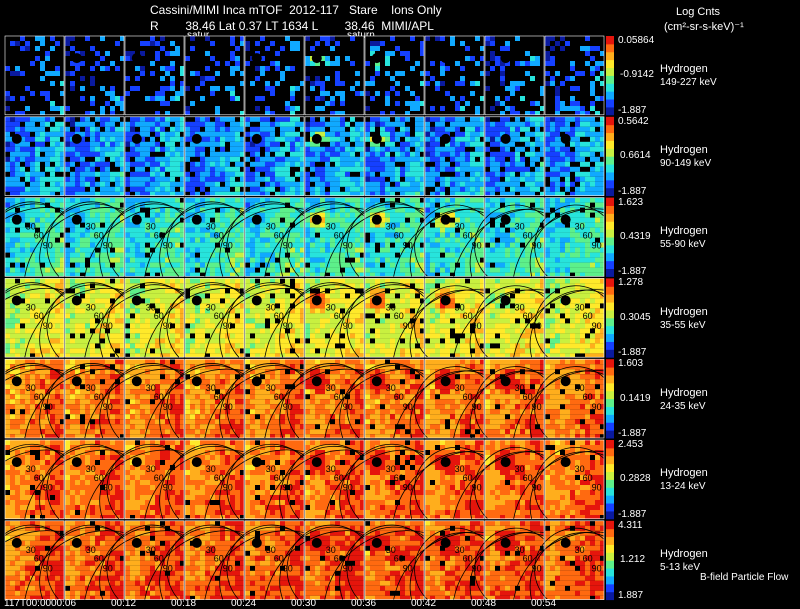 The image size is (800, 609). I want to click on contour-arc, so click(32, 209).